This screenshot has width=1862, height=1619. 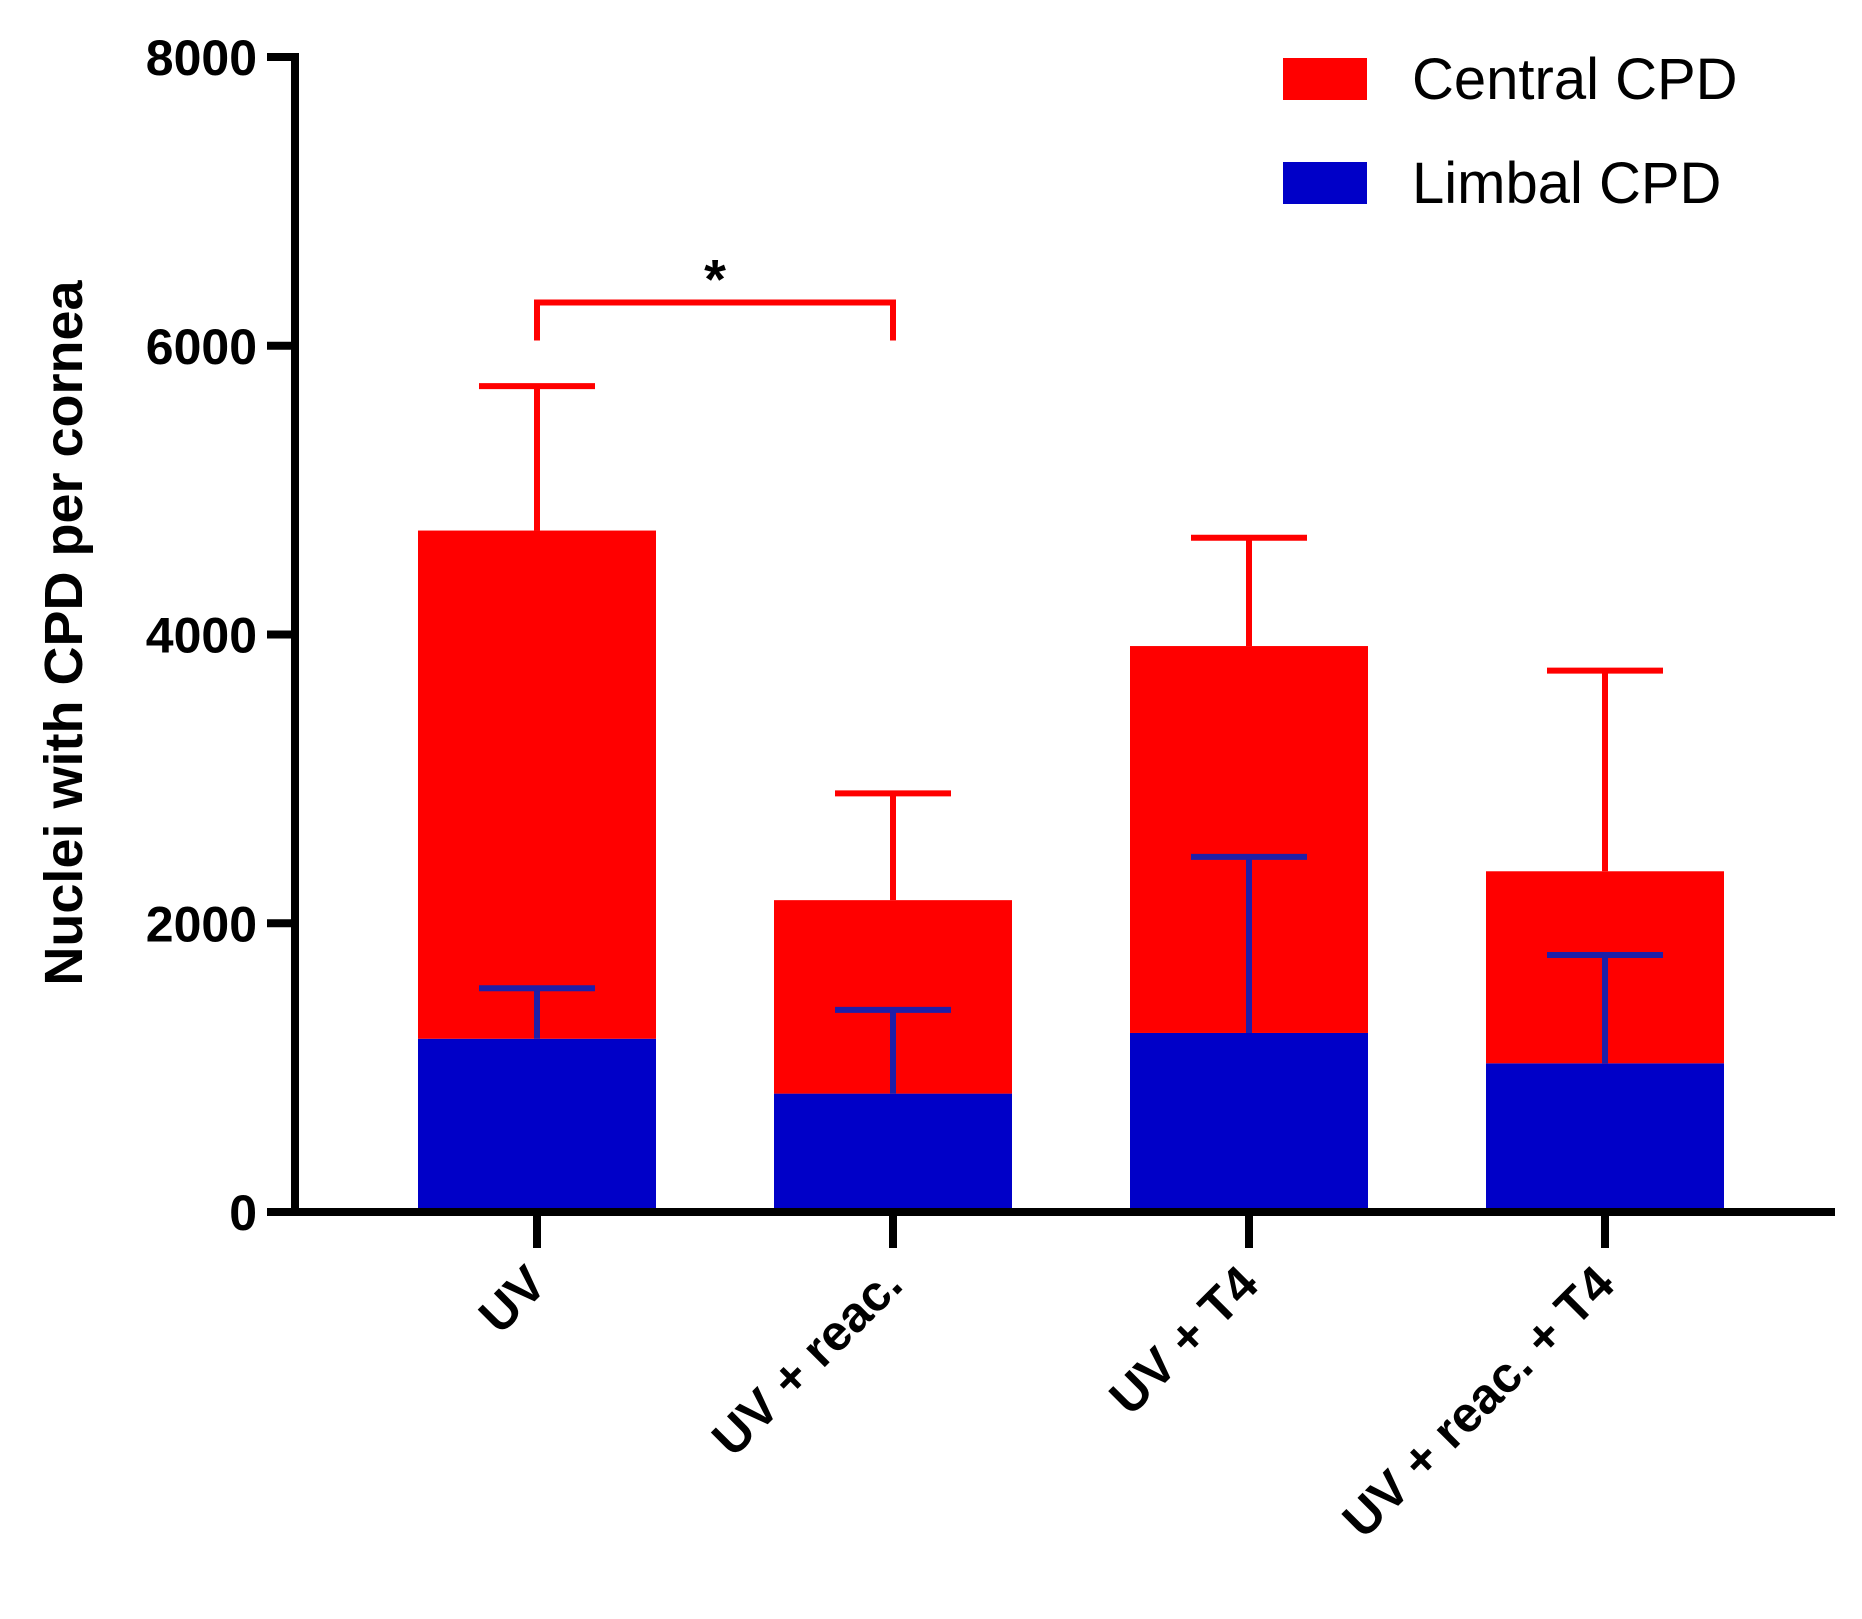 What do you see at coordinates (715, 278) in the screenshot?
I see `significance-label-0: *` at bounding box center [715, 278].